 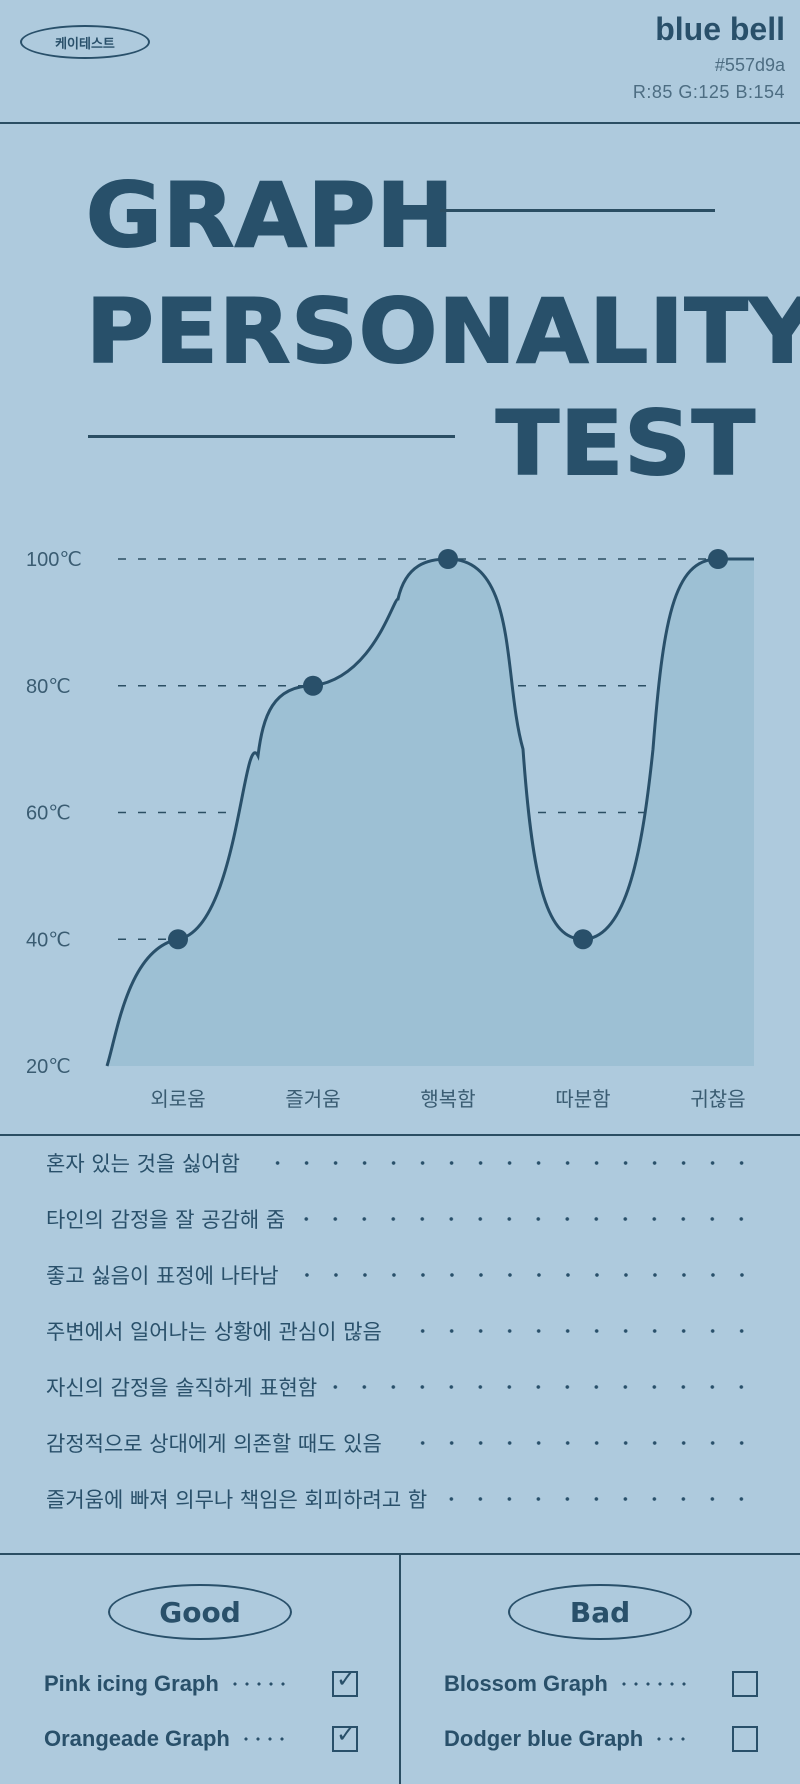 I want to click on color-hex: #557d9a, so click(x=749, y=65).